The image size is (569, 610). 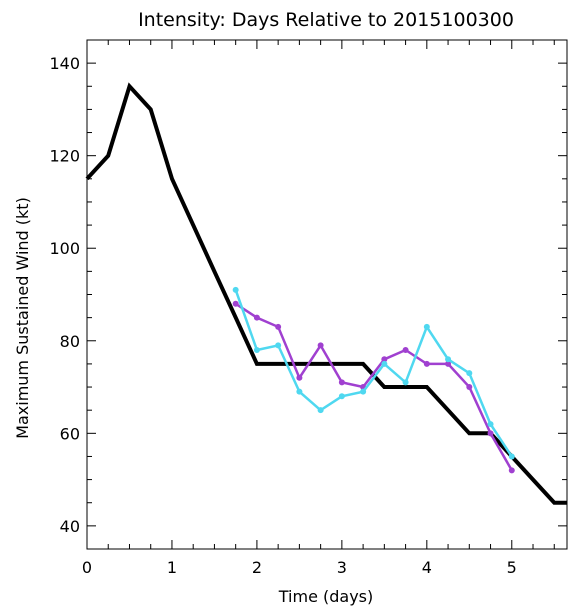 What do you see at coordinates (87, 567) in the screenshot?
I see `x-tick-label: 0` at bounding box center [87, 567].